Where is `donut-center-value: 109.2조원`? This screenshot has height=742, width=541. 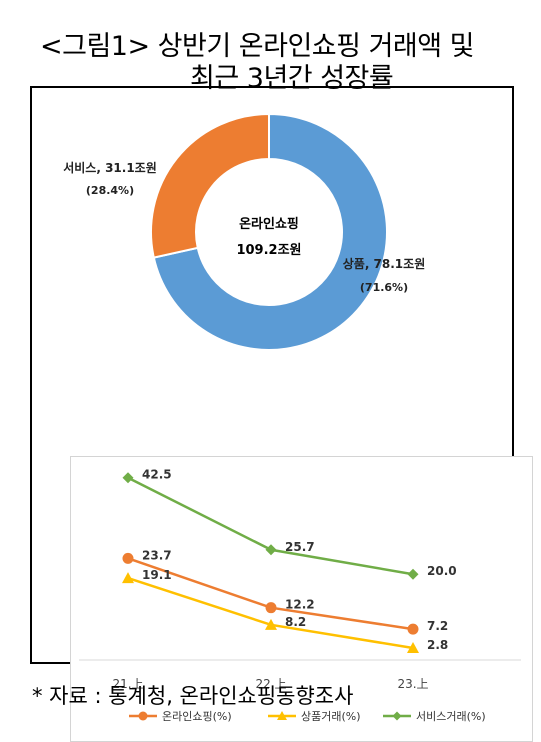
donut-center-value: 109.2조원 is located at coordinates (268, 250).